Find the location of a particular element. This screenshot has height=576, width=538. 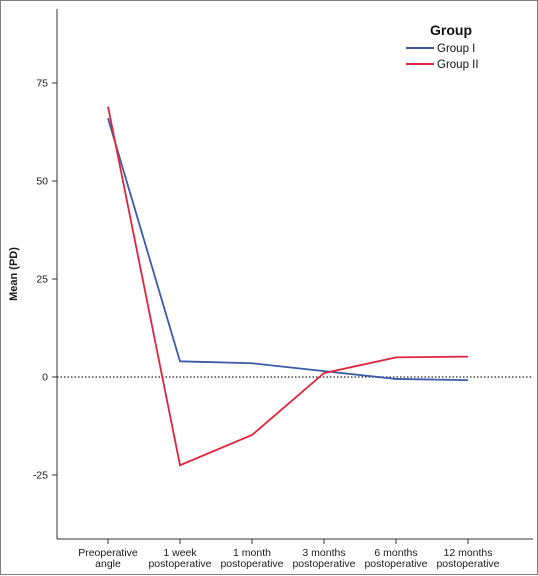

y-axis: -25 0 25 50 75 is located at coordinates (45, 274).